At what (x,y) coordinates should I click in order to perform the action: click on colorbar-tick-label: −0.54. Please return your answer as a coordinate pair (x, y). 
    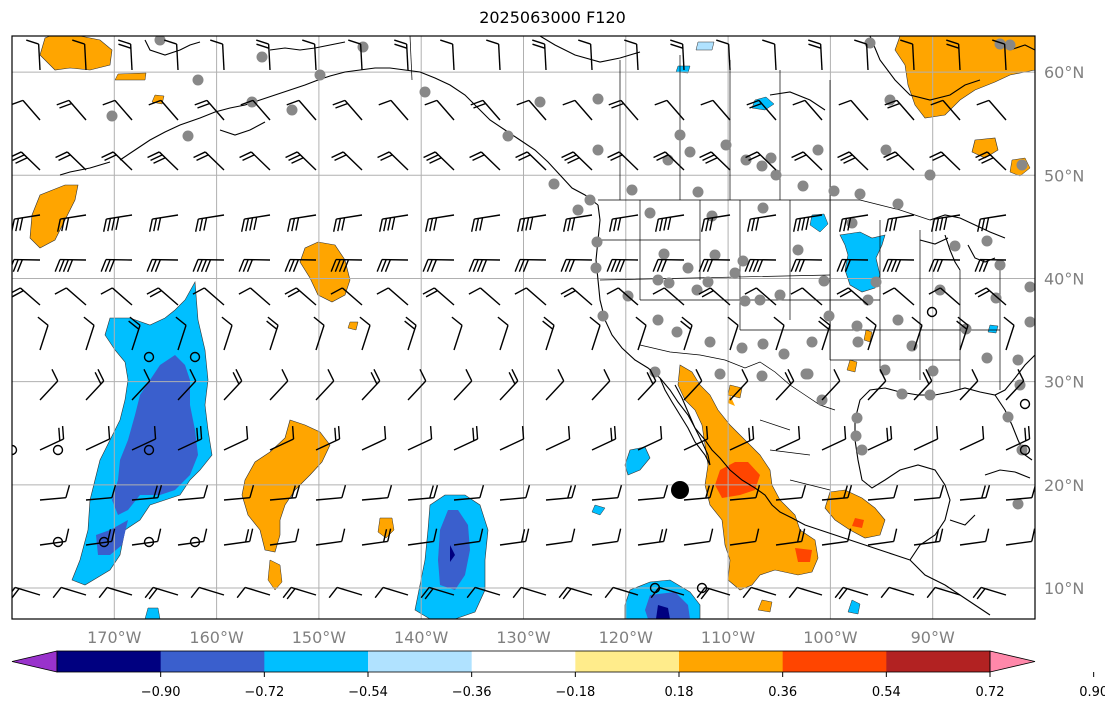
    Looking at the image, I should click on (368, 692).